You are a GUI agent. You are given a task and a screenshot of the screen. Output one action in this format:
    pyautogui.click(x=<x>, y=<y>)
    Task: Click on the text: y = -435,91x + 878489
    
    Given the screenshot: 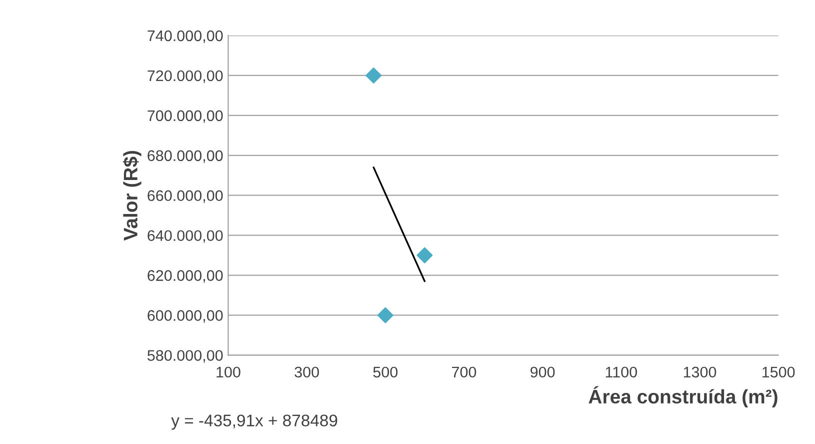 What is the action you would take?
    pyautogui.click(x=254, y=422)
    